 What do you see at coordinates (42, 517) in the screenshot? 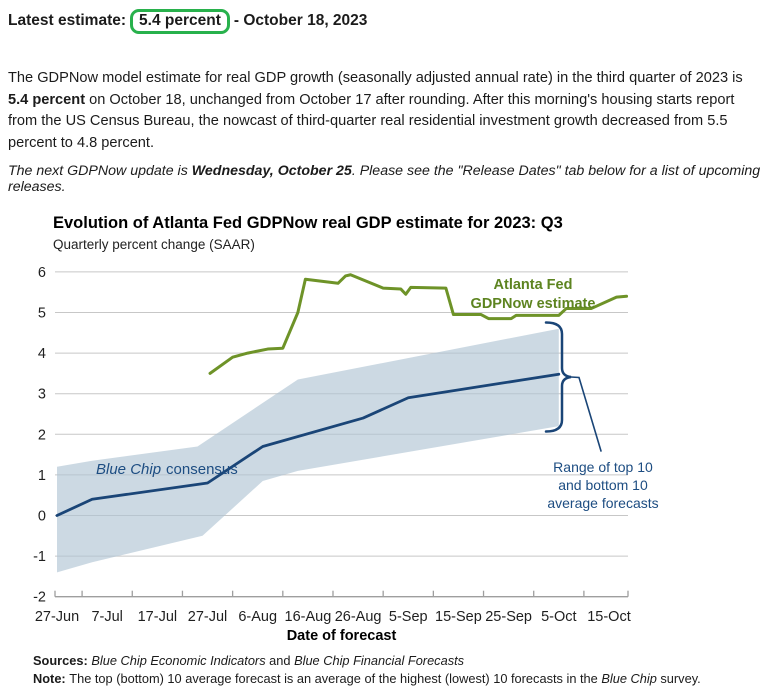
I see `y-axis-label: 0` at bounding box center [42, 517].